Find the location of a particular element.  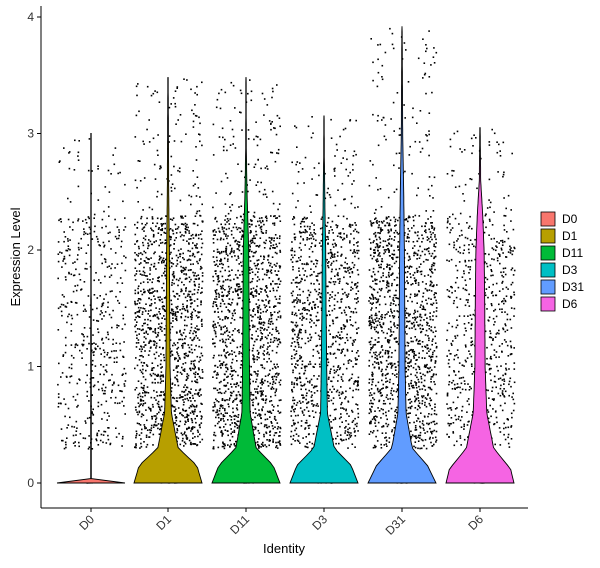

y-axis-title: Expression Level is located at coordinates (15, 256).